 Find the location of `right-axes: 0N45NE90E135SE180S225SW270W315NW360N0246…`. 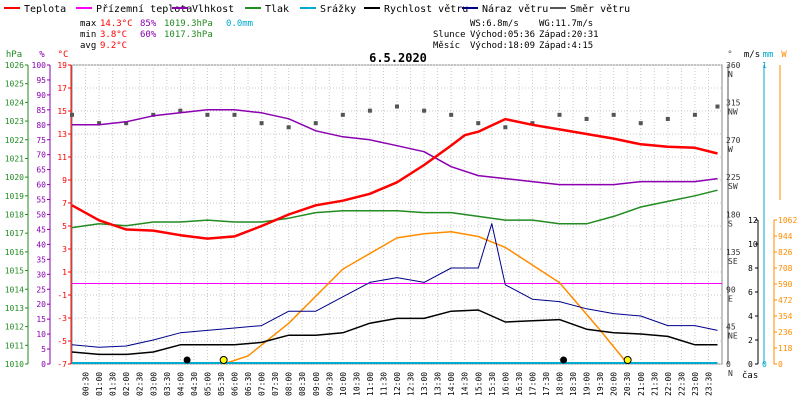

right-axes: 0N45NE90E135SE180S225SW270W315NW360N0246… is located at coordinates (761, 219).